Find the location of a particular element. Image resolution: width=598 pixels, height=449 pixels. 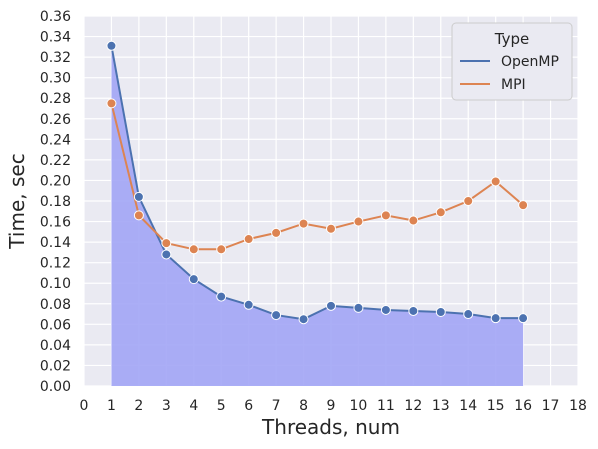

x-tick-label: 2 is located at coordinates (138, 406).